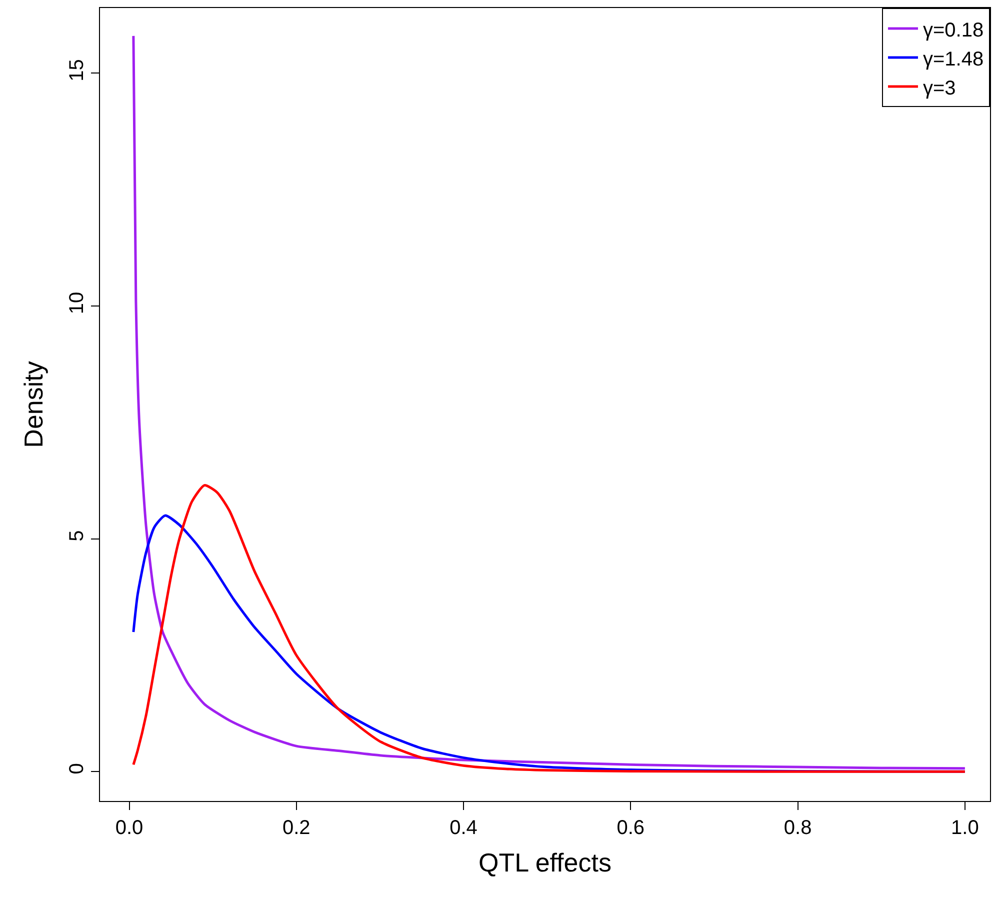  What do you see at coordinates (545, 863) in the screenshot?
I see `x-axis-title: QTL effects` at bounding box center [545, 863].